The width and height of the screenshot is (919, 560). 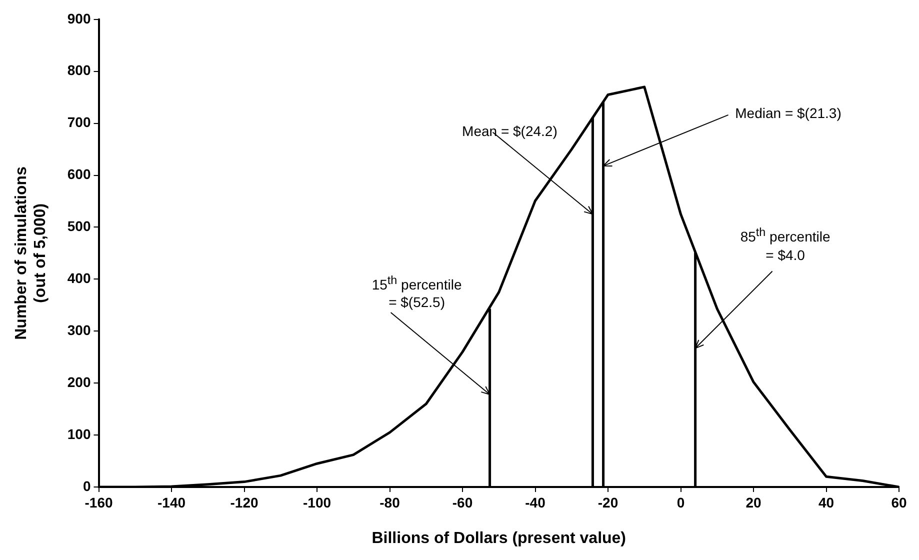 What do you see at coordinates (535, 502) in the screenshot?
I see `x-tick-label: -40` at bounding box center [535, 502].